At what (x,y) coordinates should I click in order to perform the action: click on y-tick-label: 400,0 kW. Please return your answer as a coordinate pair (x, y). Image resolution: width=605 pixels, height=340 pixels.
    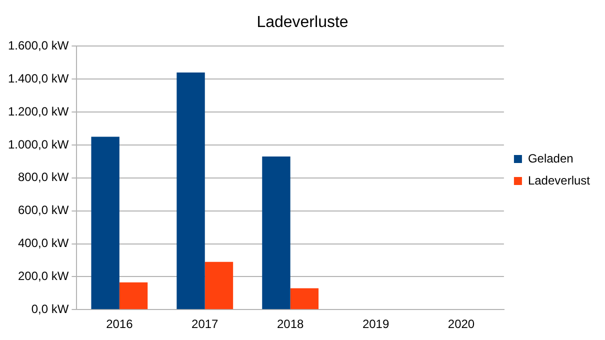
    Looking at the image, I should click on (44, 243).